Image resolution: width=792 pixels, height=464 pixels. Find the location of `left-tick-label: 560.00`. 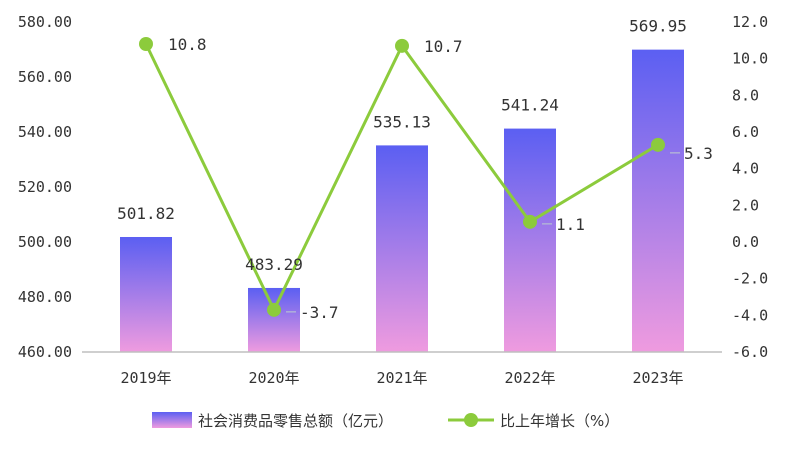

left-tick-label: 560.00 is located at coordinates (45, 77).